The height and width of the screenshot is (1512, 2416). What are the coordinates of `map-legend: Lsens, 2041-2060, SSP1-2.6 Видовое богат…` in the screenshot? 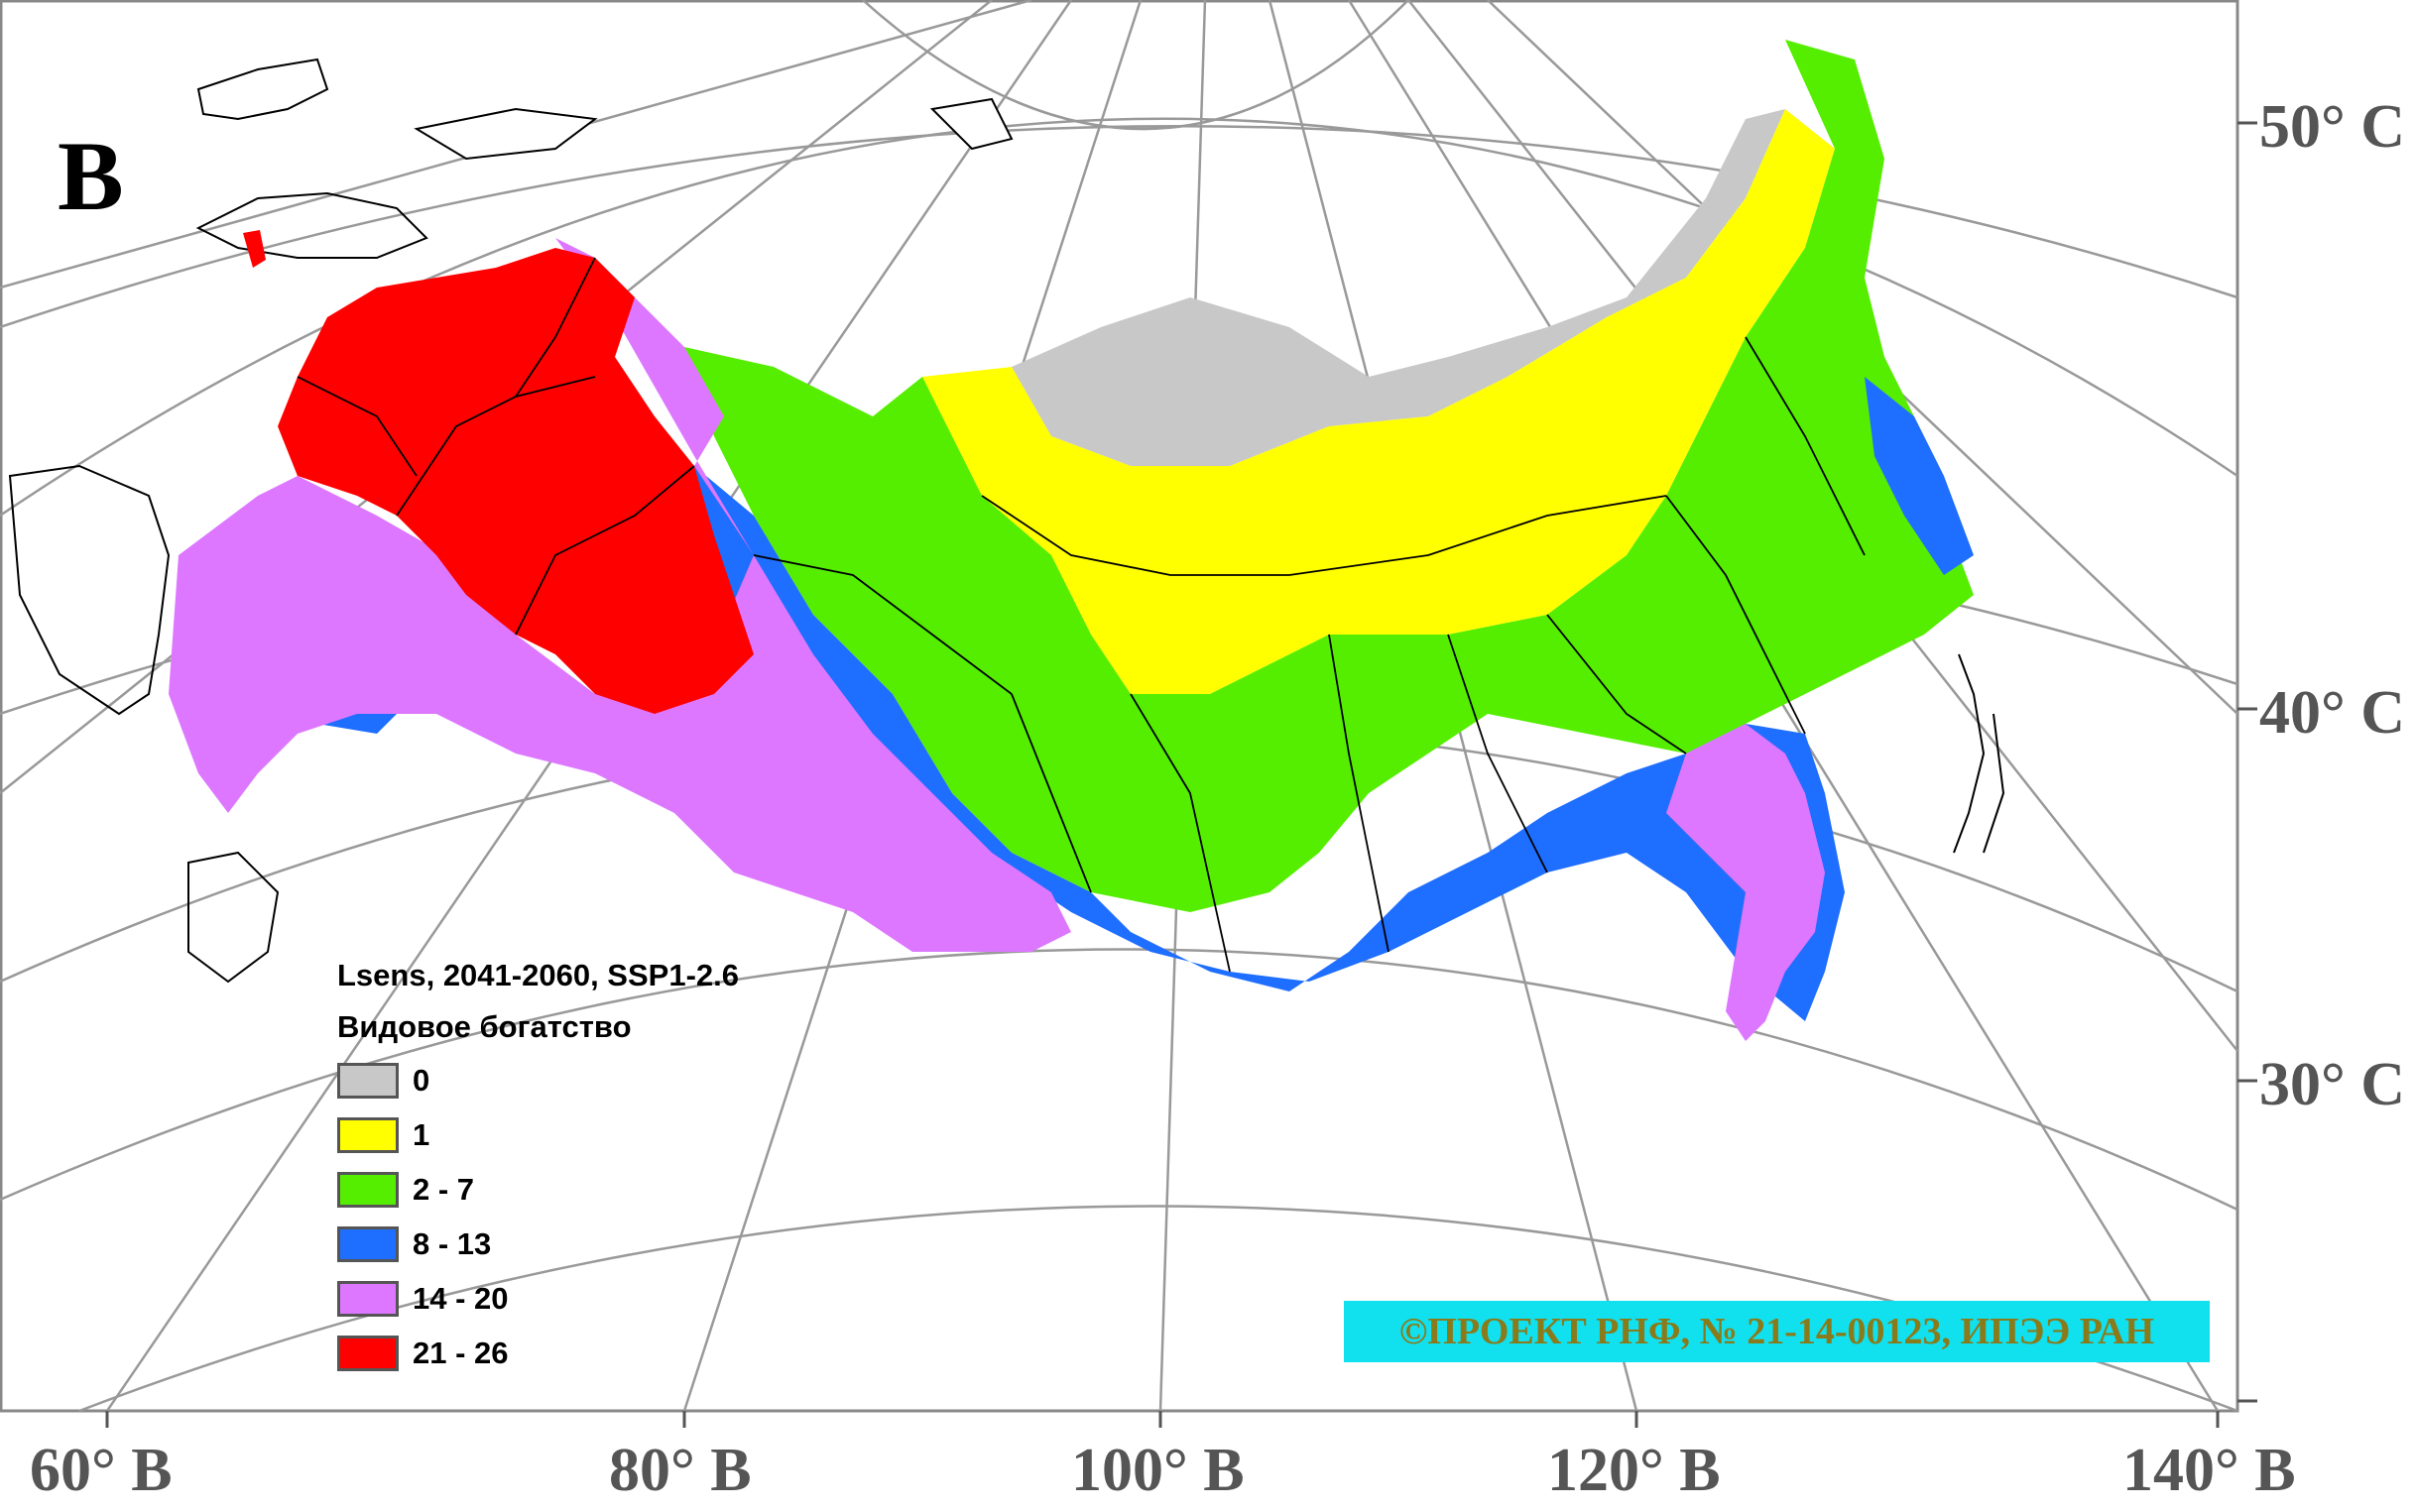 It's located at (538, 1165).